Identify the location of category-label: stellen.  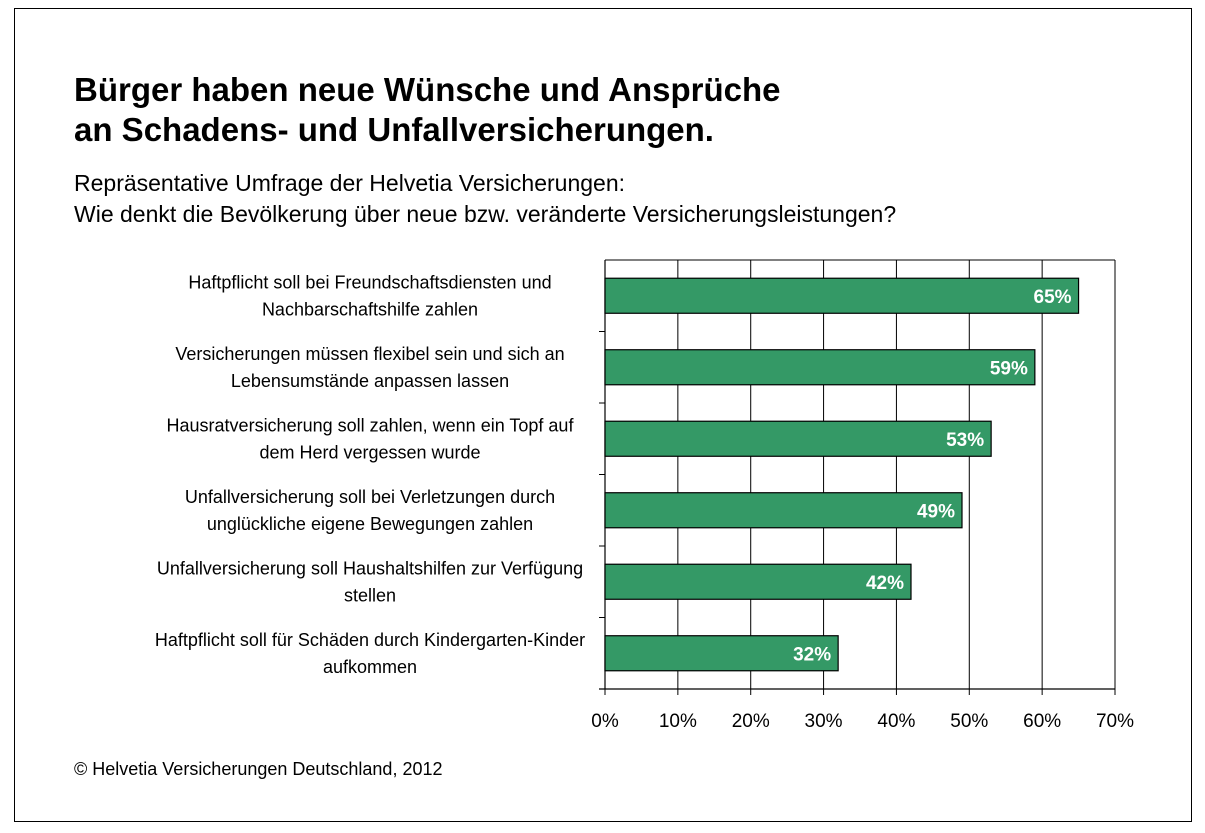
(370, 595).